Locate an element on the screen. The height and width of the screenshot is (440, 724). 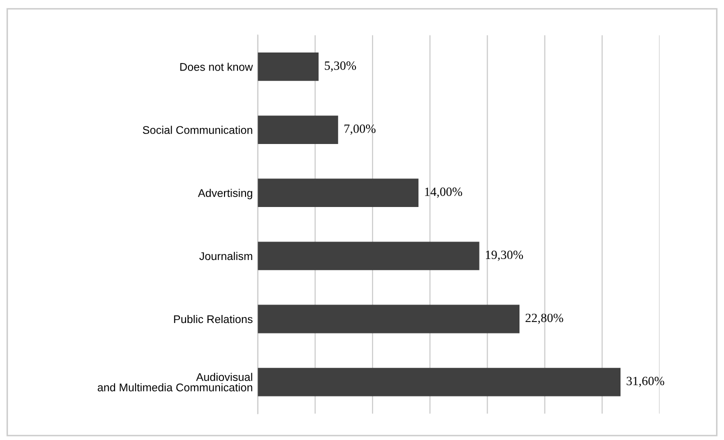
data-label: 5,30% is located at coordinates (340, 66).